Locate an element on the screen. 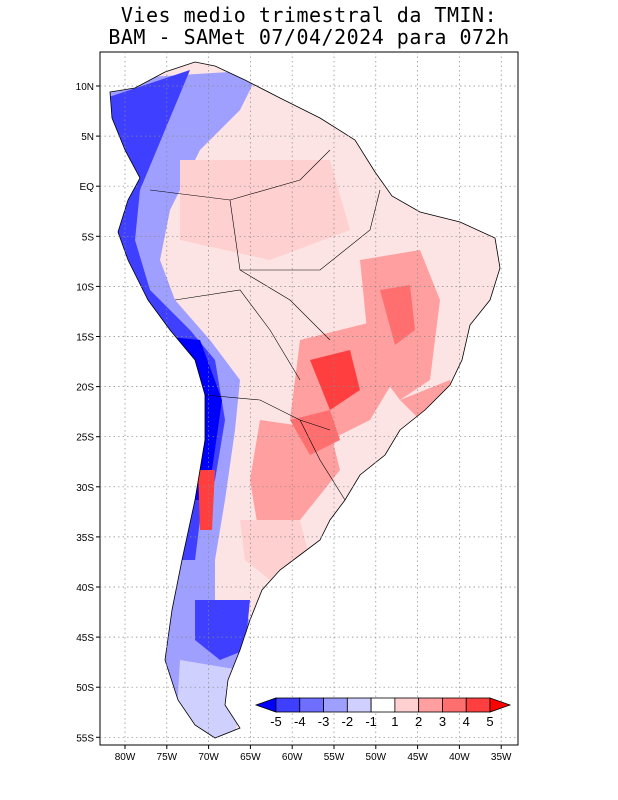 Image resolution: width=618 pixels, height=800 pixels. lon-tick-label: 80W is located at coordinates (125, 757).